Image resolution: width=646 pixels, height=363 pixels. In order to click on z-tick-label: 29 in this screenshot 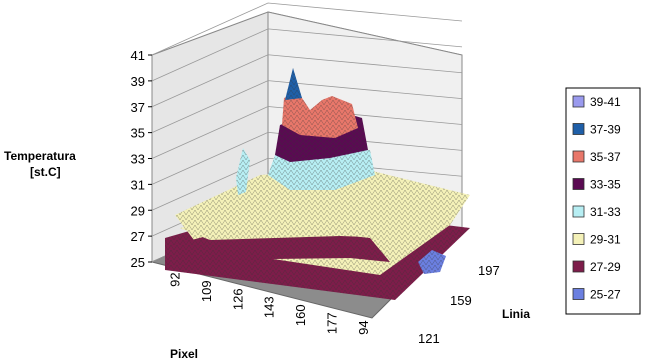, I will do `click(138, 210)`.